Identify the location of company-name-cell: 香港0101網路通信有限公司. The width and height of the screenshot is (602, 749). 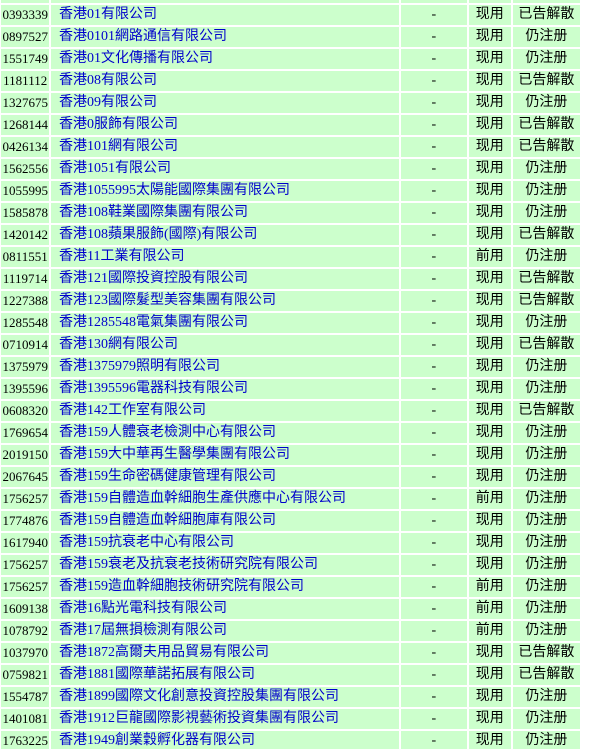
(225, 37).